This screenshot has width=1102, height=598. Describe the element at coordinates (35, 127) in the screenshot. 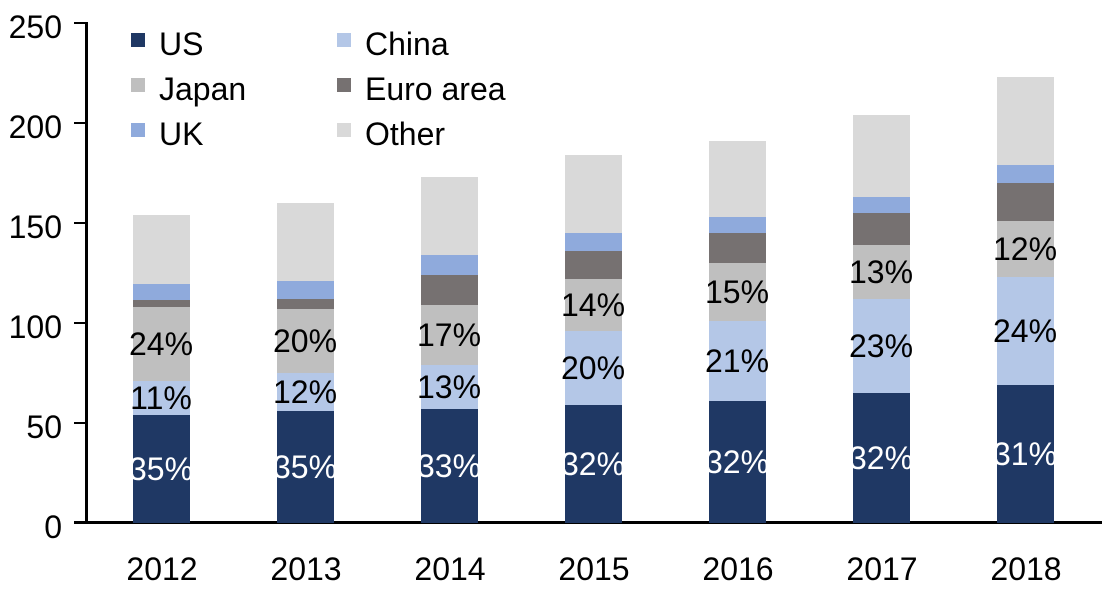

I see `y-tick-label: 200` at that location.